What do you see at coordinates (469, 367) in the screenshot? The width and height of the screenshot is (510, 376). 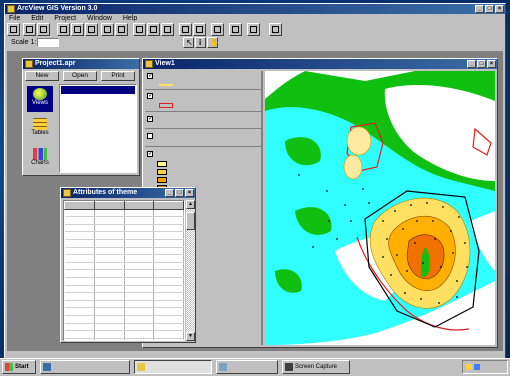 I see `tray-speaker-icon` at bounding box center [469, 367].